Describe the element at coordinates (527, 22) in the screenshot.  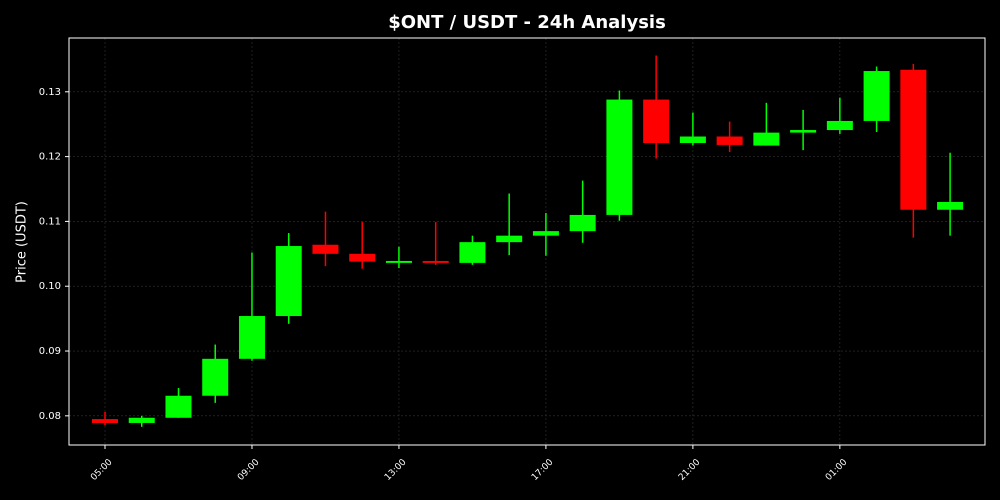
I see `chart-title: $ONT / USDT - 24h Analysis` at that location.